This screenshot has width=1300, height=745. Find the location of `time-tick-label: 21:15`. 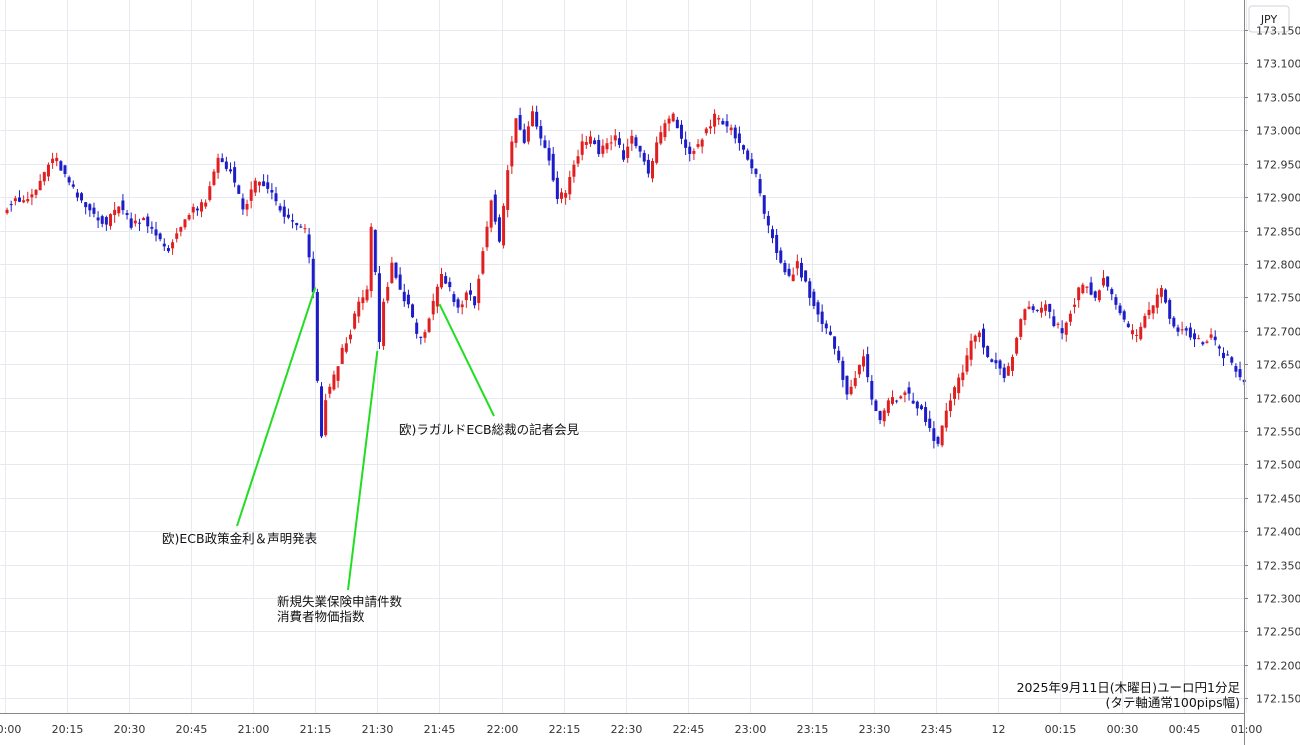

time-tick-label: 21:15 is located at coordinates (316, 729).